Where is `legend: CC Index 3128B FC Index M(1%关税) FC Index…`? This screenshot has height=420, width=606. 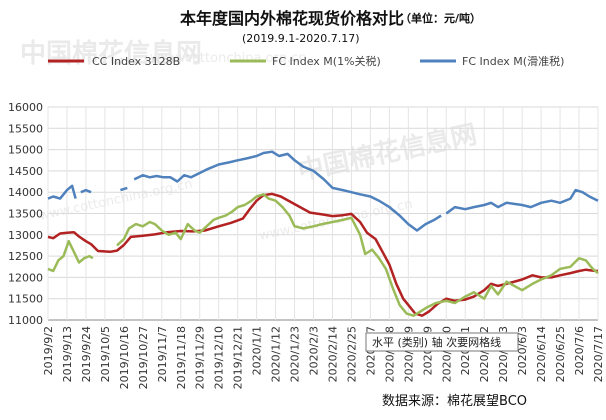
legend: CC Index 3128B FC Index M(1%关税) FC Index… is located at coordinates (306, 61).